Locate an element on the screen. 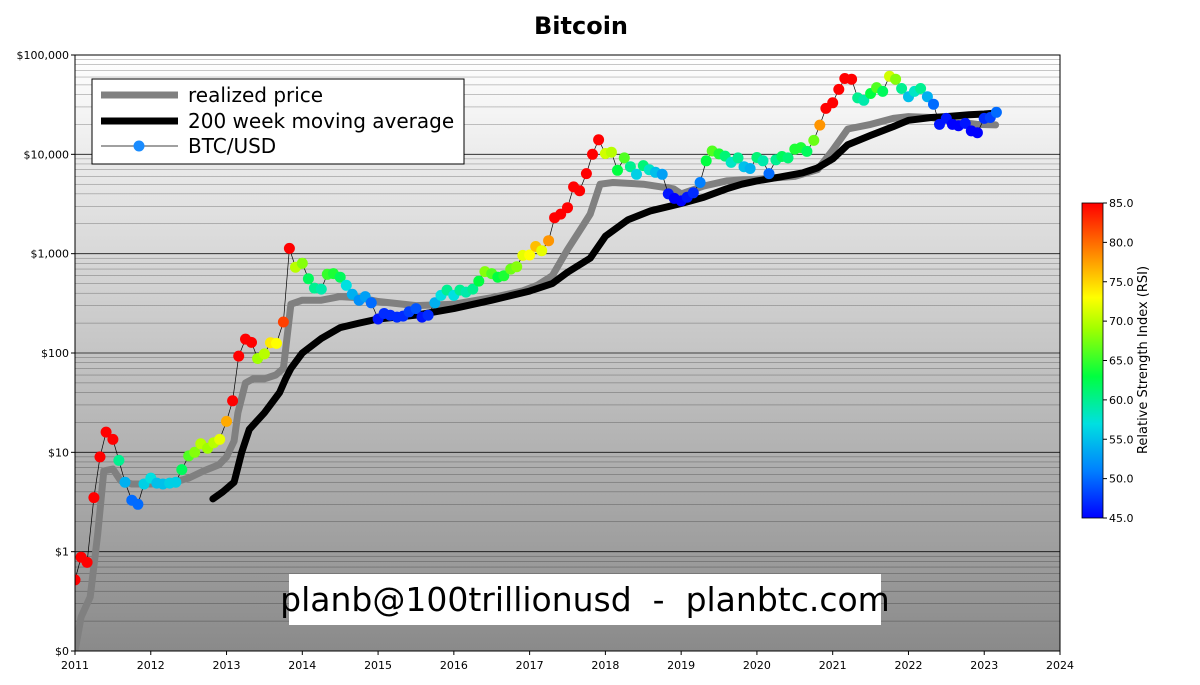 This screenshot has height=685, width=1200. y-tick-label: $10 is located at coordinates (58, 452).